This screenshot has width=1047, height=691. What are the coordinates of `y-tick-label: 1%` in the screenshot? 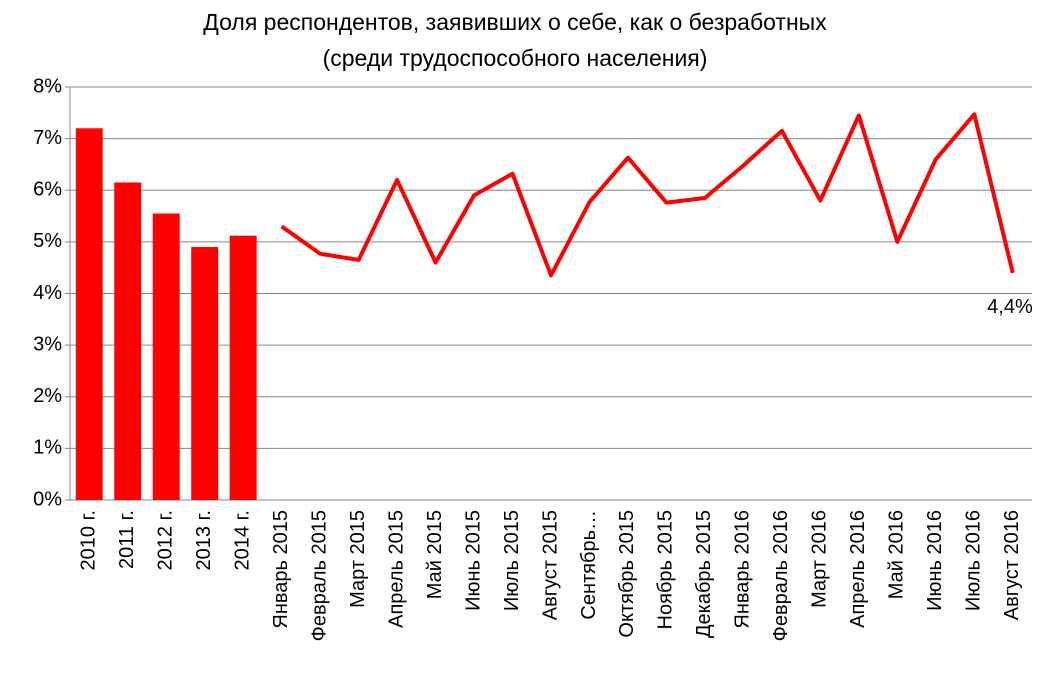 It's located at (47, 448).